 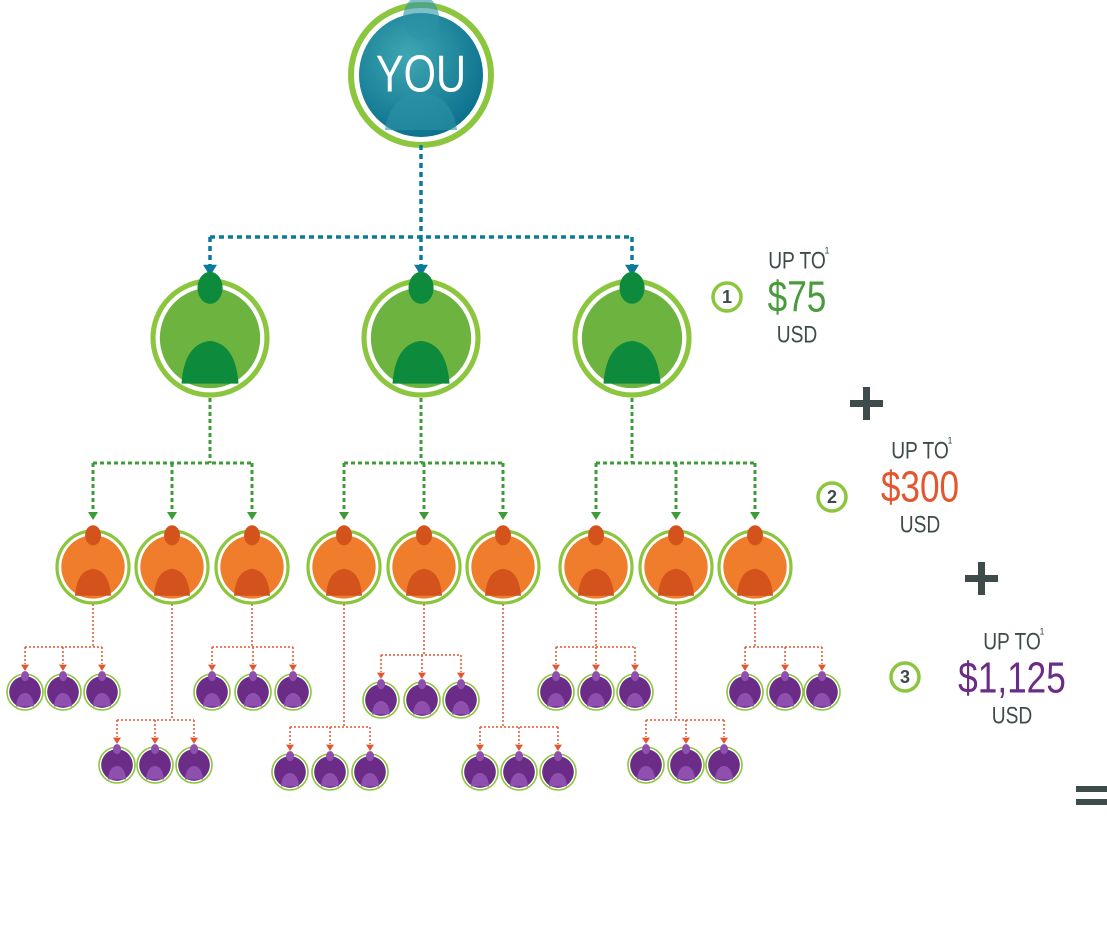 I want to click on tier-amount: $75, so click(x=797, y=297).